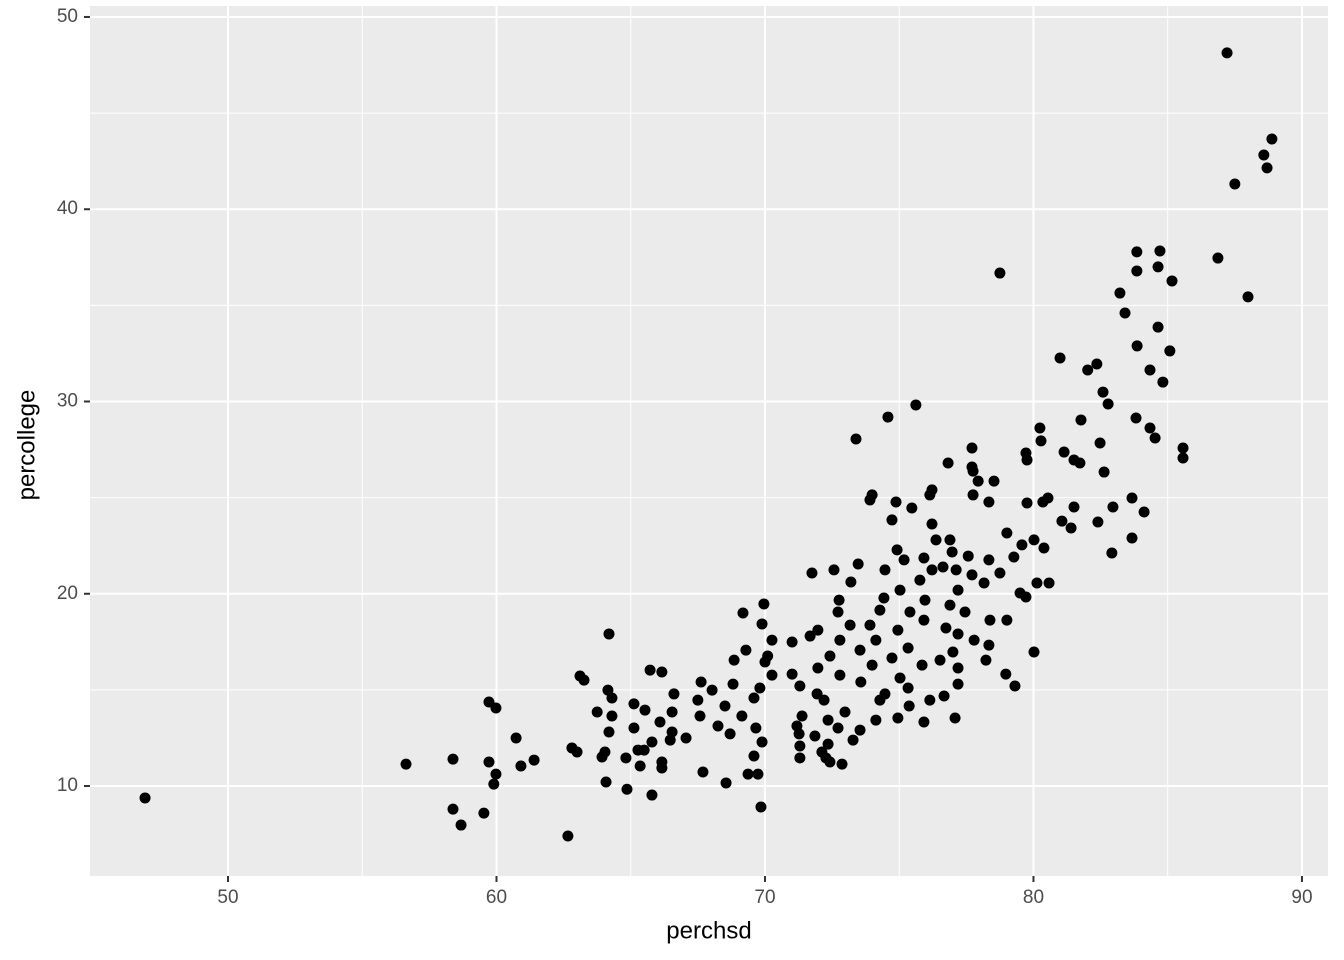  What do you see at coordinates (67, 401) in the screenshot?
I see `y-tick-label: 30` at bounding box center [67, 401].